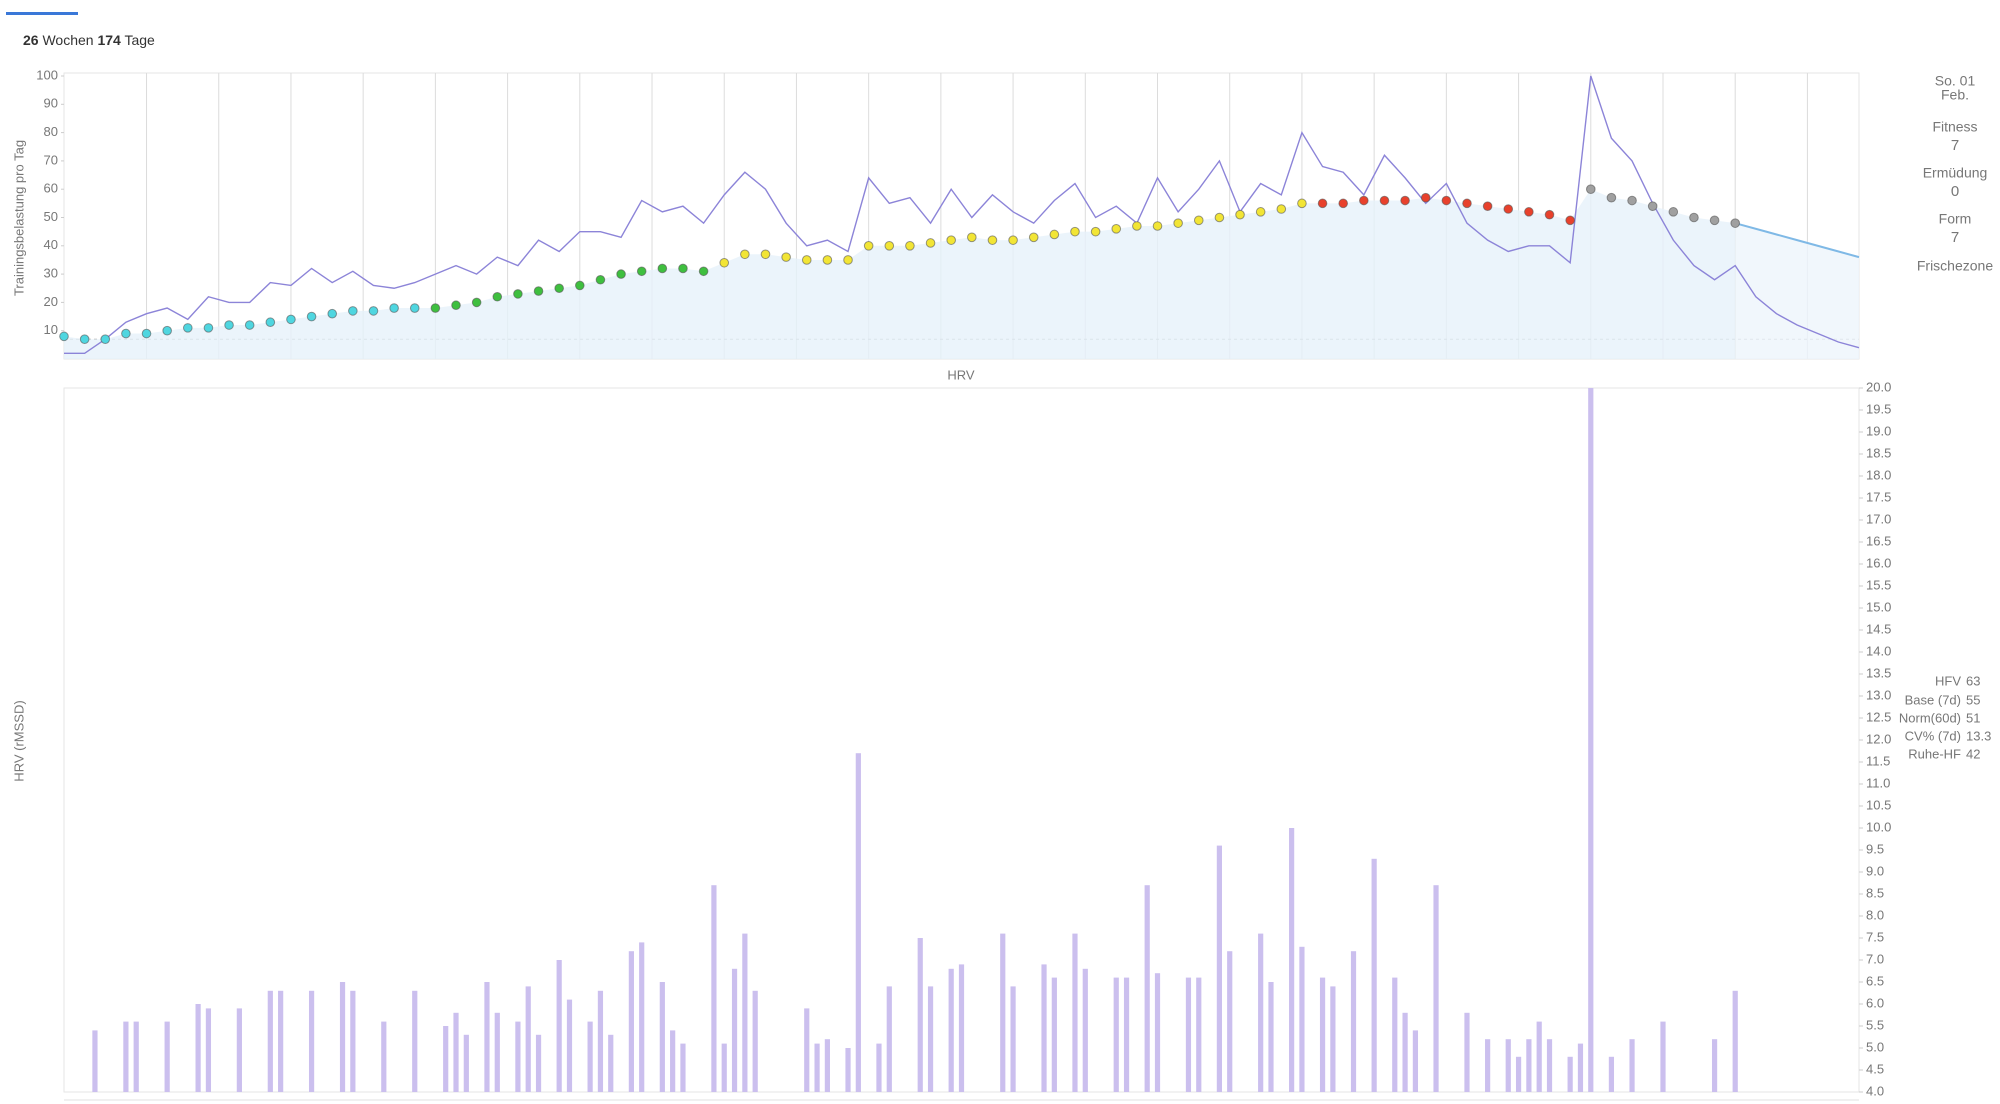 The width and height of the screenshot is (2000, 1104). What do you see at coordinates (1878, 672) in the screenshot?
I see `y-tick-label: 13.5` at bounding box center [1878, 672].